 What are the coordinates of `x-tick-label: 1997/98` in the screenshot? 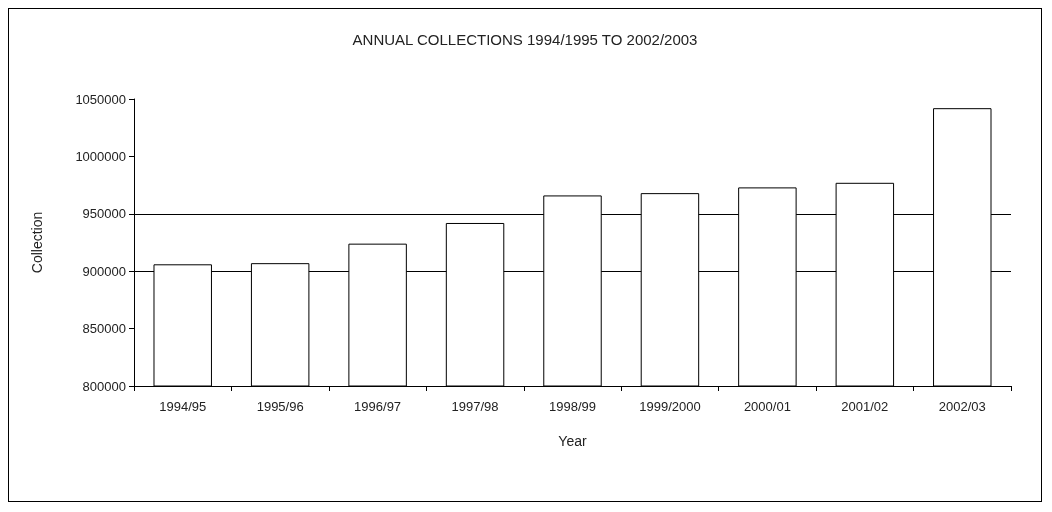 It's located at (475, 406).